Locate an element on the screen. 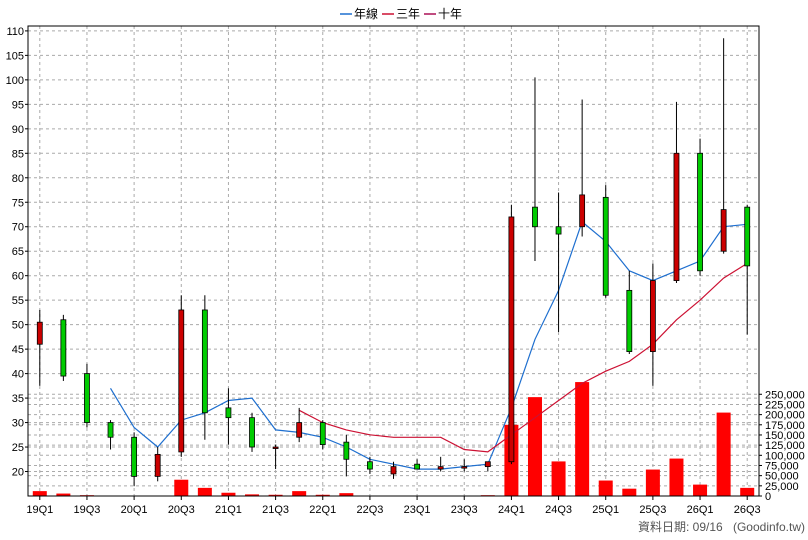  time-tick-label: 22Q1 is located at coordinates (322, 510).